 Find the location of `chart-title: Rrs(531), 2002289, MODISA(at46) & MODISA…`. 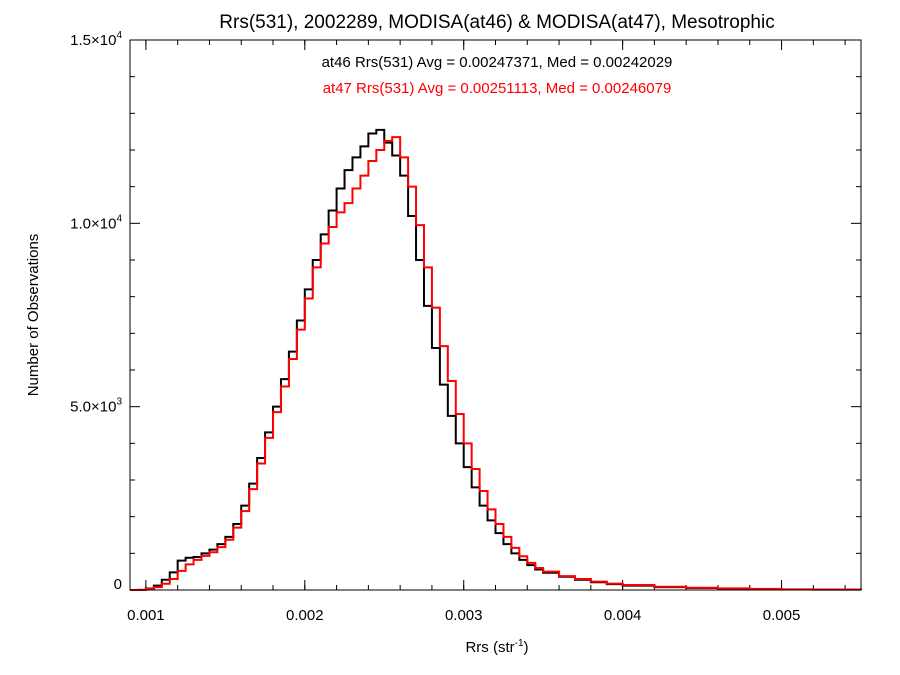

chart-title: Rrs(531), 2002289, MODISA(at46) & MODISA… is located at coordinates (496, 22).